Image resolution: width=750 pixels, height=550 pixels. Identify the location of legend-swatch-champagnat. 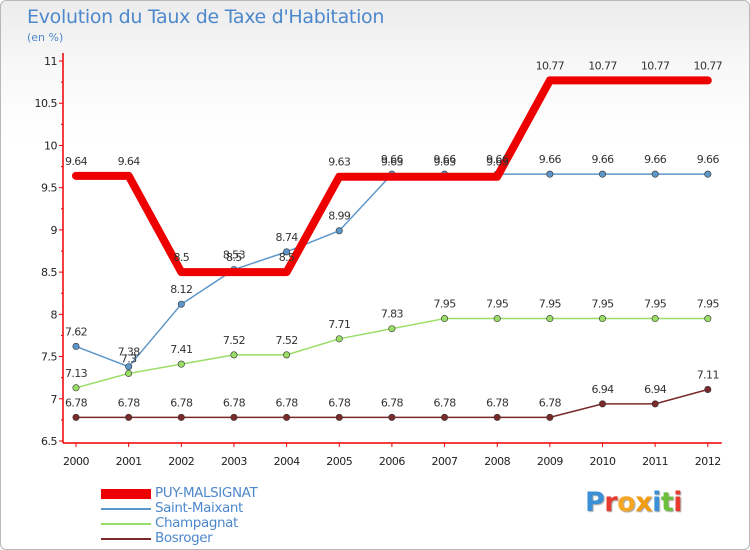
(126, 524).